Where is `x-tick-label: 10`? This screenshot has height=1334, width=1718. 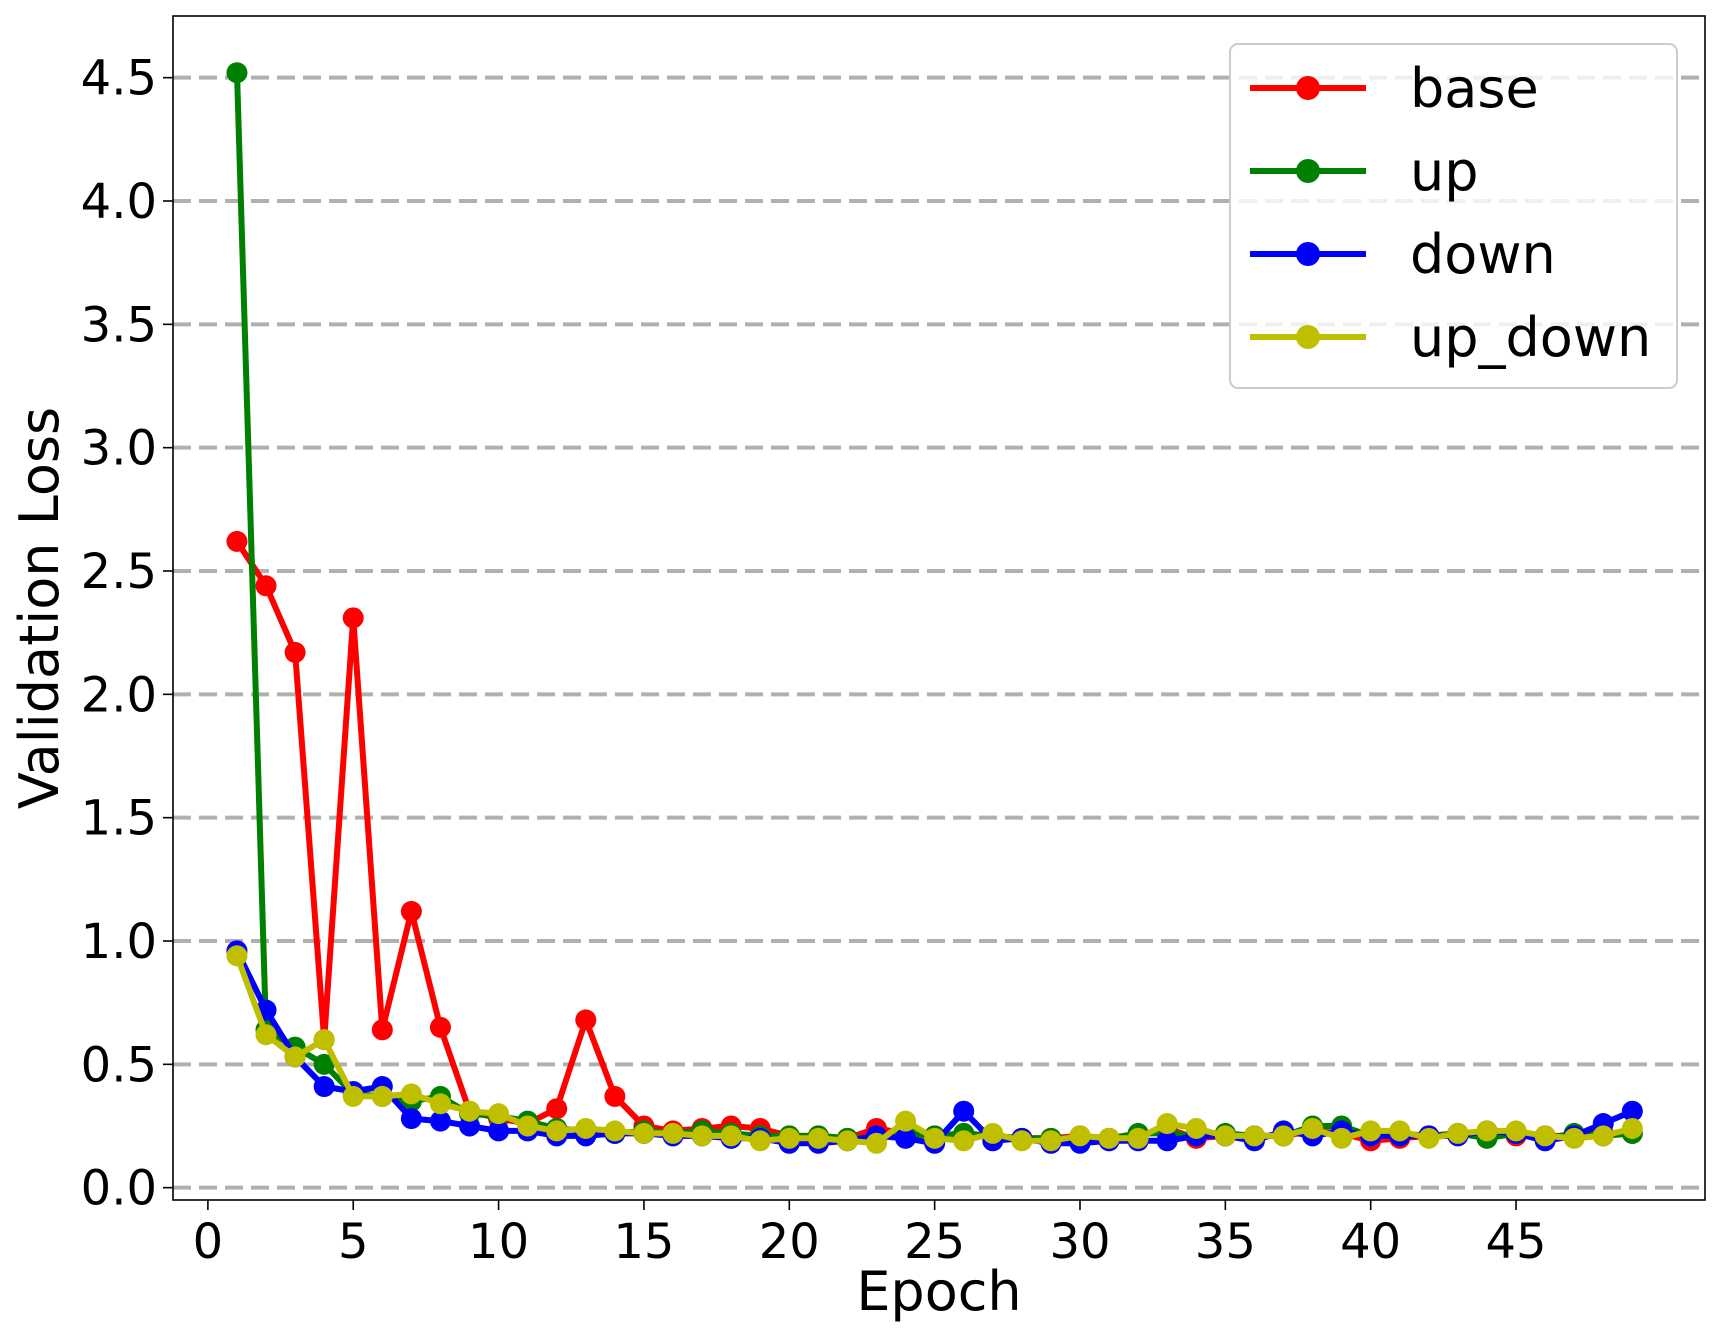
x-tick-label: 10 is located at coordinates (498, 1242).